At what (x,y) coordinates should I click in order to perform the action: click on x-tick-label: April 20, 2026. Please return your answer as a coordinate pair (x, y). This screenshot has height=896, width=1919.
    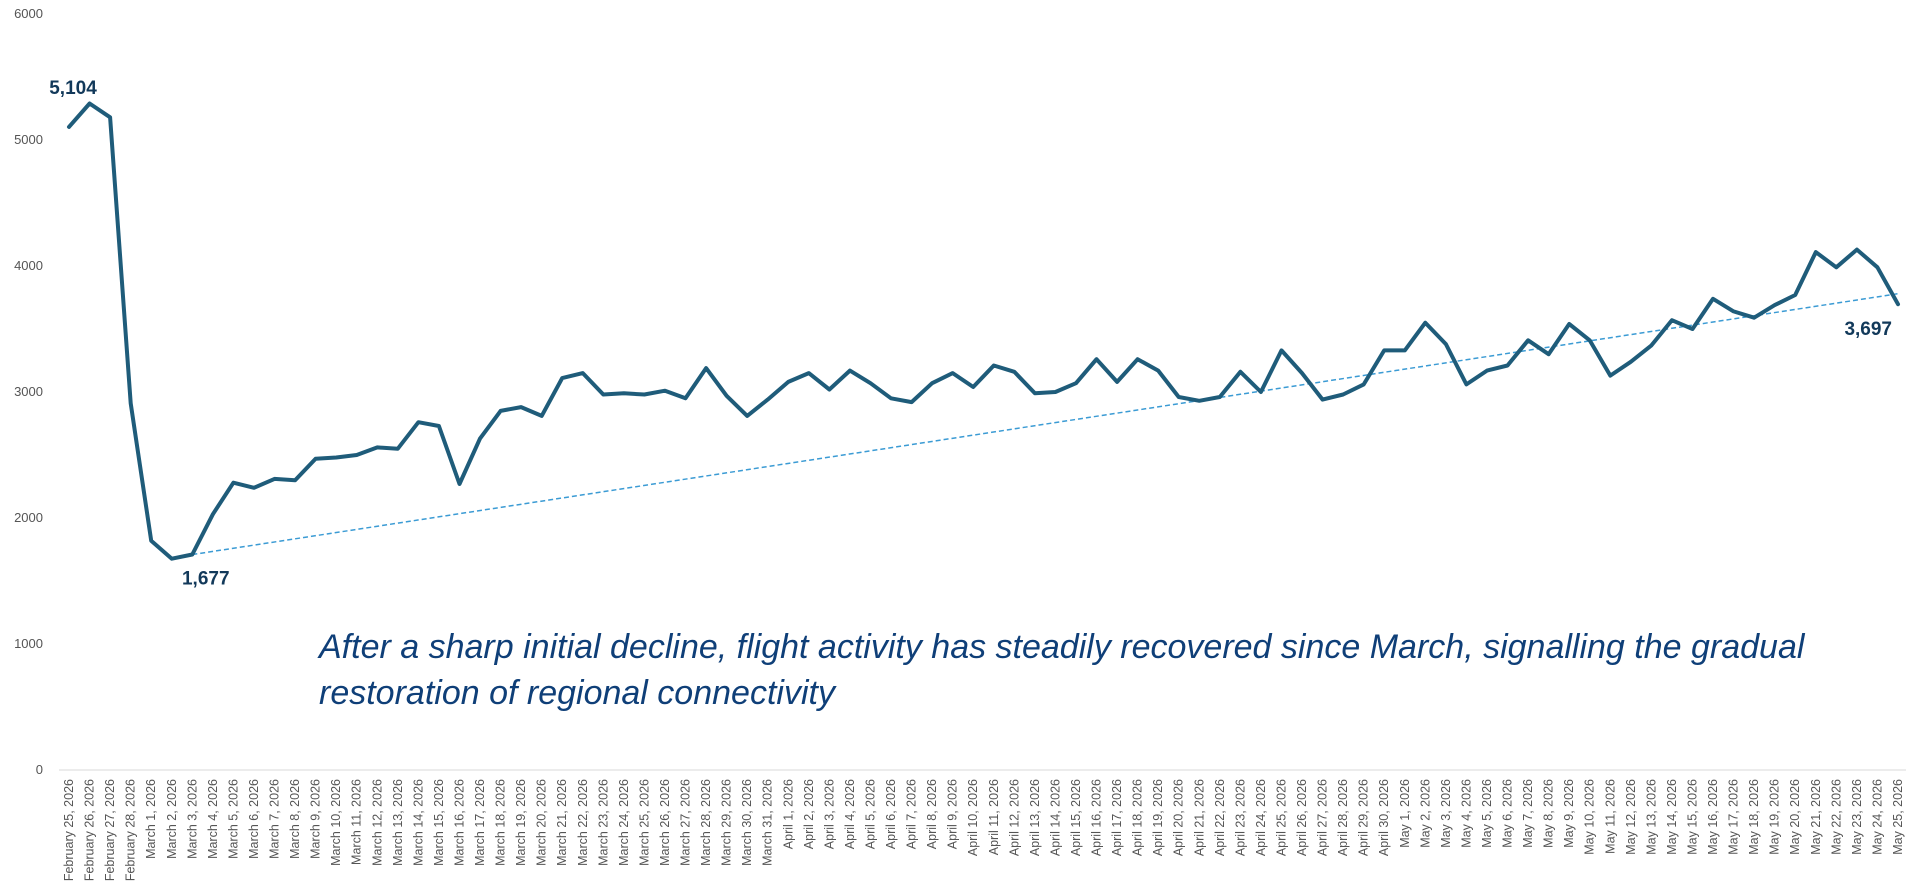
    Looking at the image, I should click on (1179, 817).